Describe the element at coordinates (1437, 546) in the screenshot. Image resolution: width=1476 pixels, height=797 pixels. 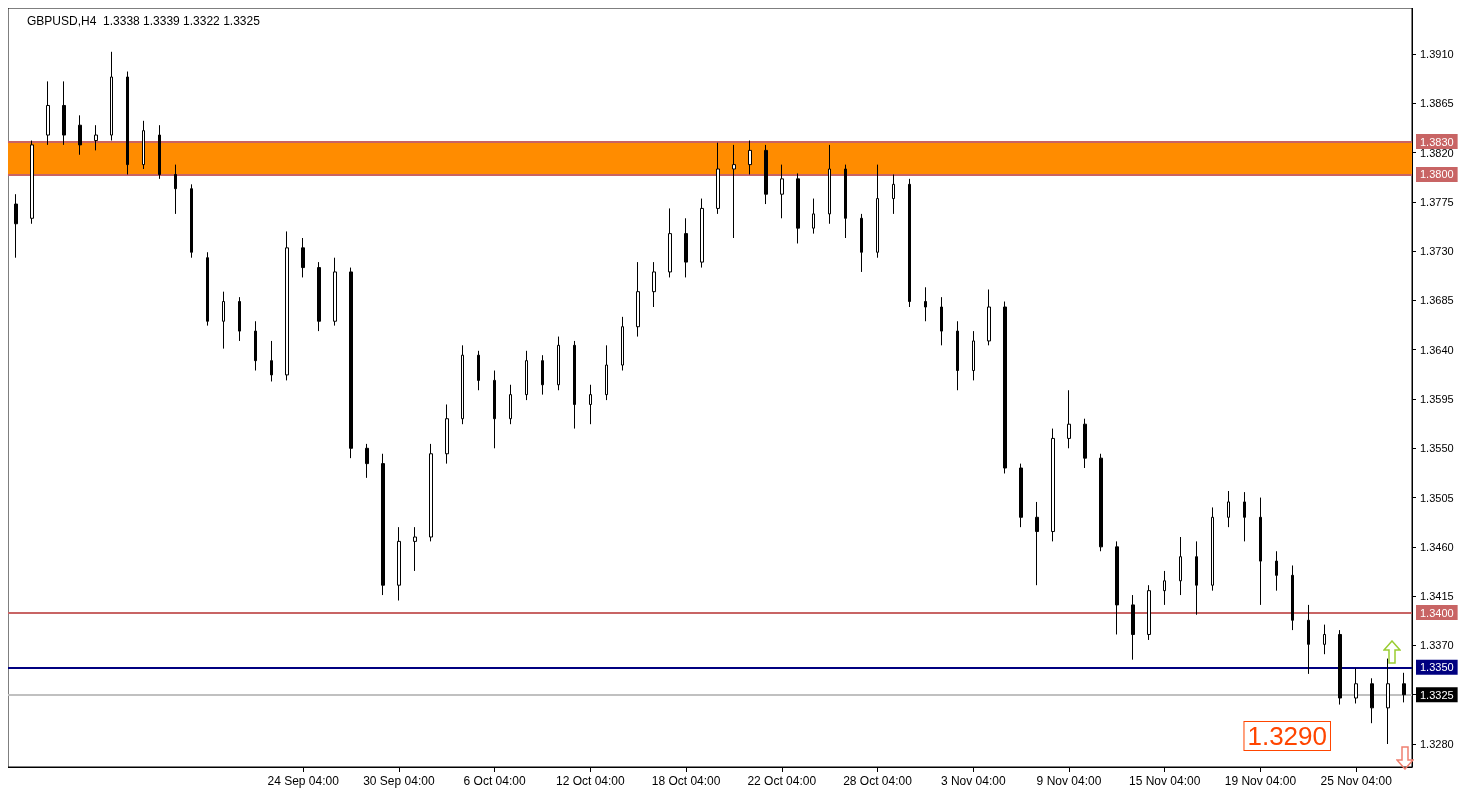
I see `y-tick-label: 1.3460` at that location.